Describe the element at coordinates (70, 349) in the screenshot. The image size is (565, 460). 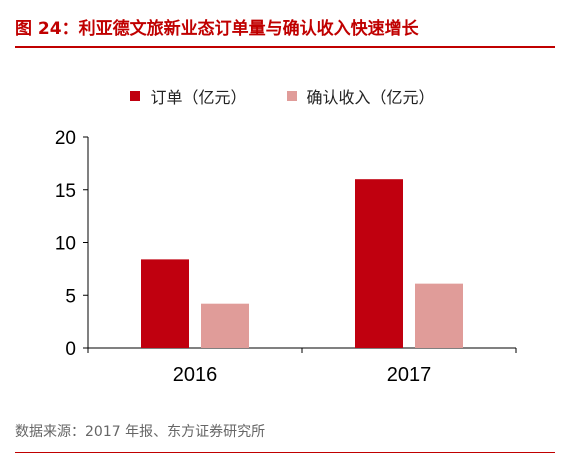
I see `y-tick-label: 0` at that location.